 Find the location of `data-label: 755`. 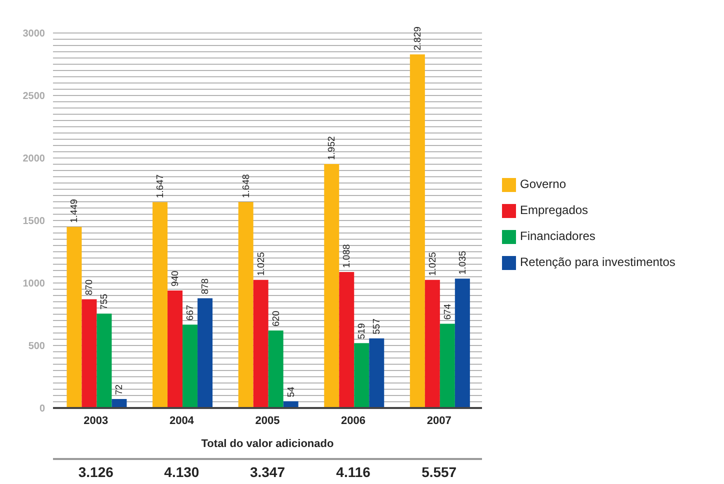

data-label: 755 is located at coordinates (104, 302).